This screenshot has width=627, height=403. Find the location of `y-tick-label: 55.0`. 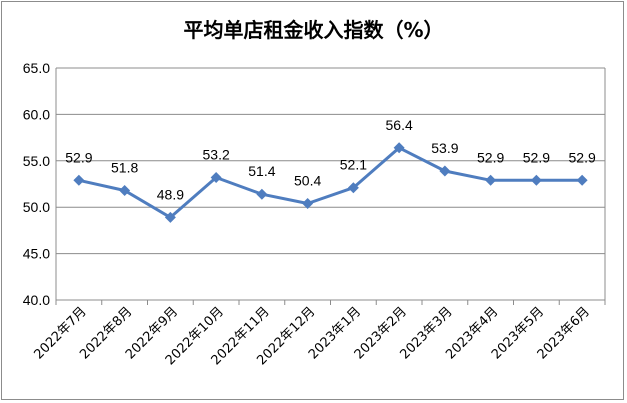

y-tick-label: 55.0 is located at coordinates (36, 161).